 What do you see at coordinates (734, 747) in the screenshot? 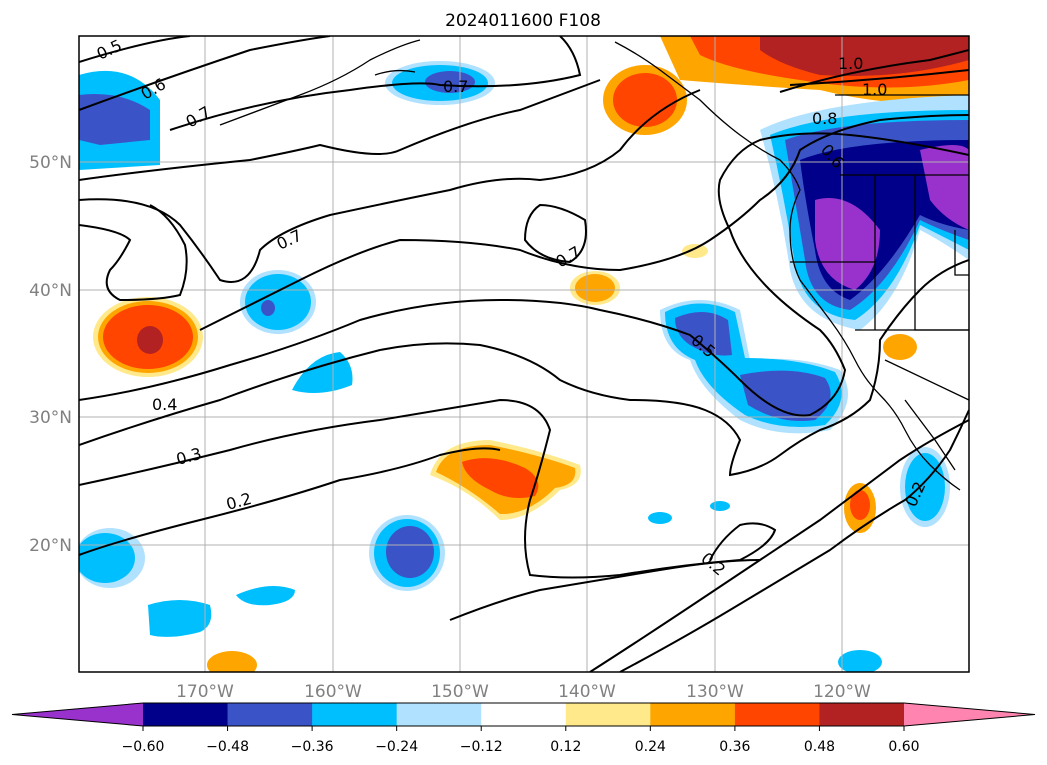
I see `colorbar-tick-label: 0.36` at bounding box center [734, 747].